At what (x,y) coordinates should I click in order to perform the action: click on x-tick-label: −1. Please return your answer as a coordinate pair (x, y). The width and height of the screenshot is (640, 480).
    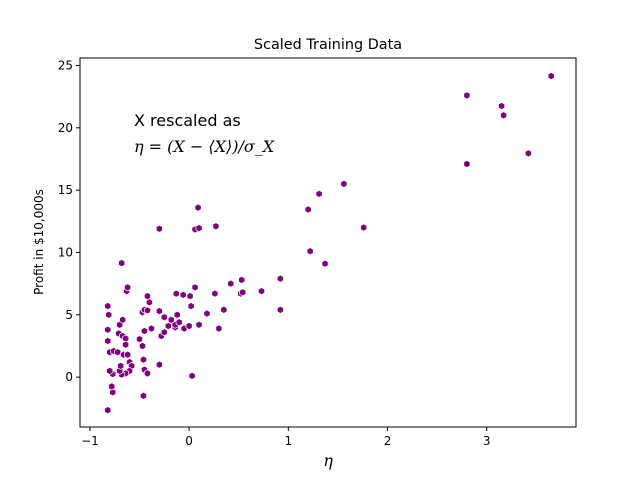
    Looking at the image, I should click on (90, 441).